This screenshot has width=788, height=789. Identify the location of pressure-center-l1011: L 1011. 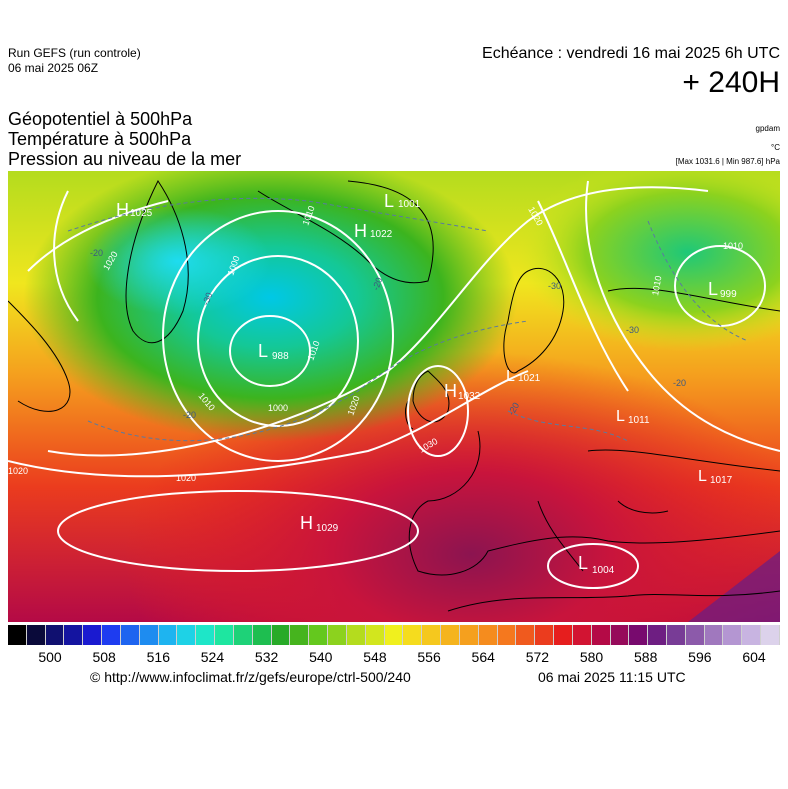
(633, 417).